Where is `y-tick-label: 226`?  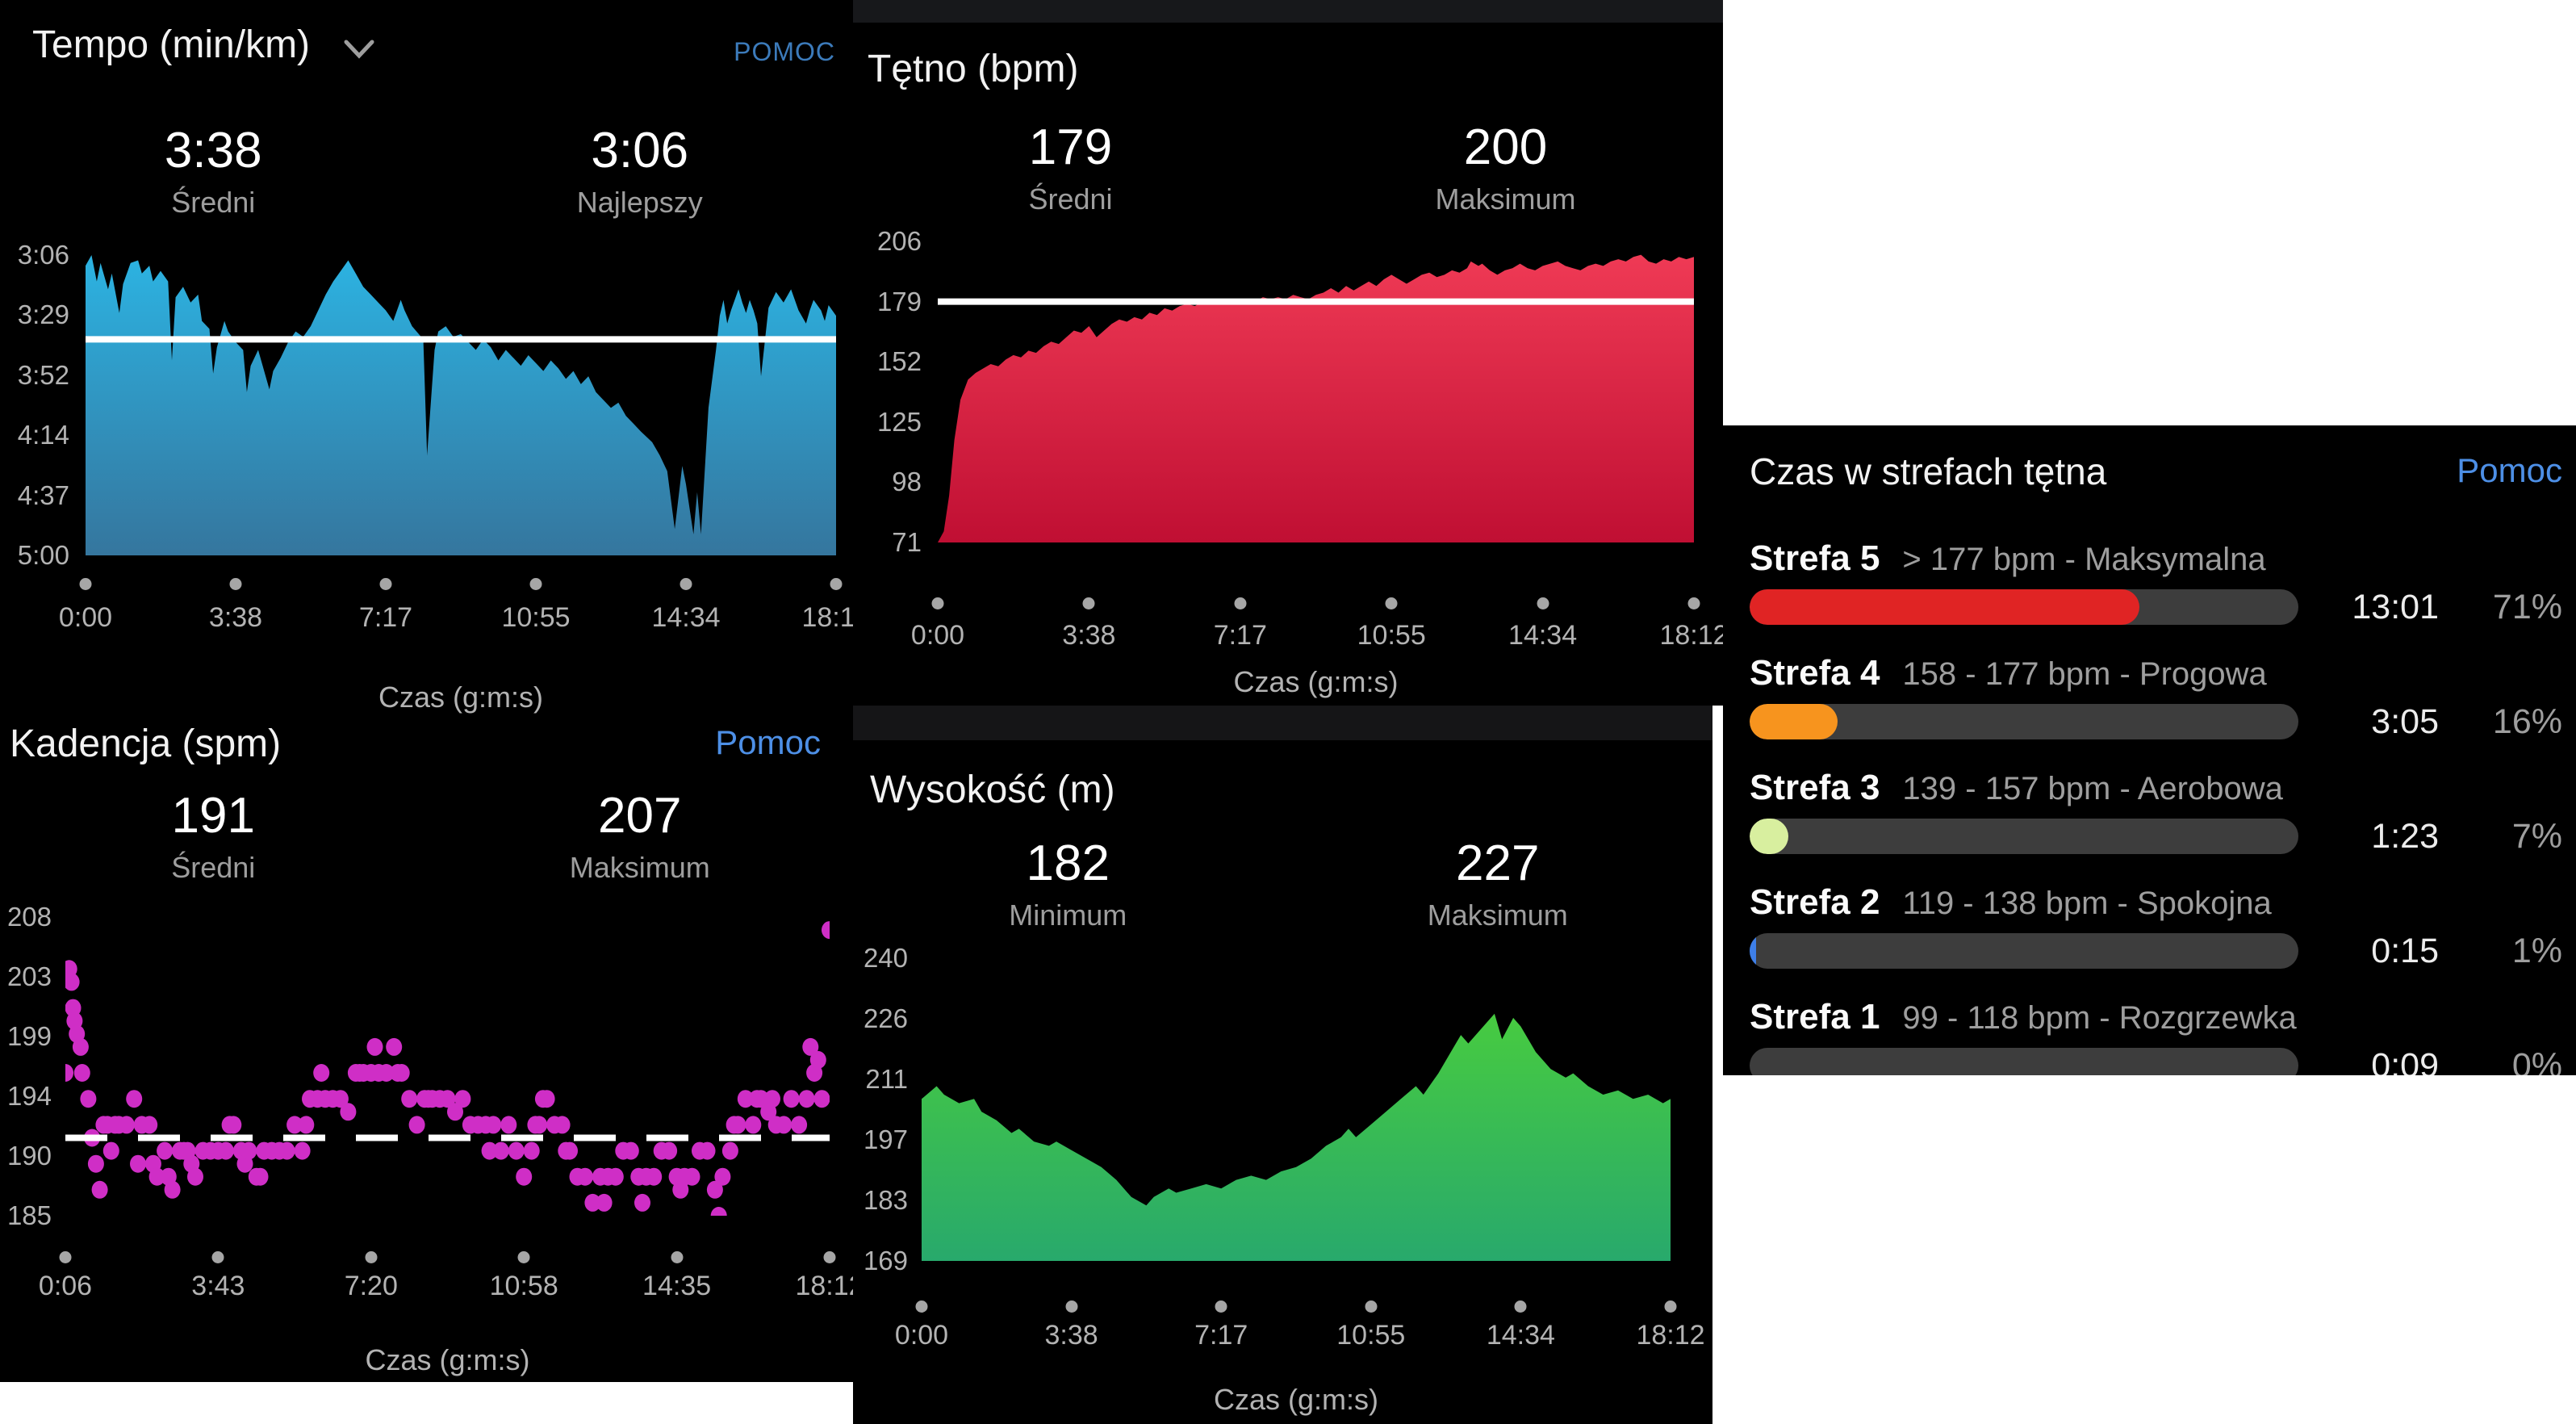 y-tick-label: 226 is located at coordinates (885, 1018).